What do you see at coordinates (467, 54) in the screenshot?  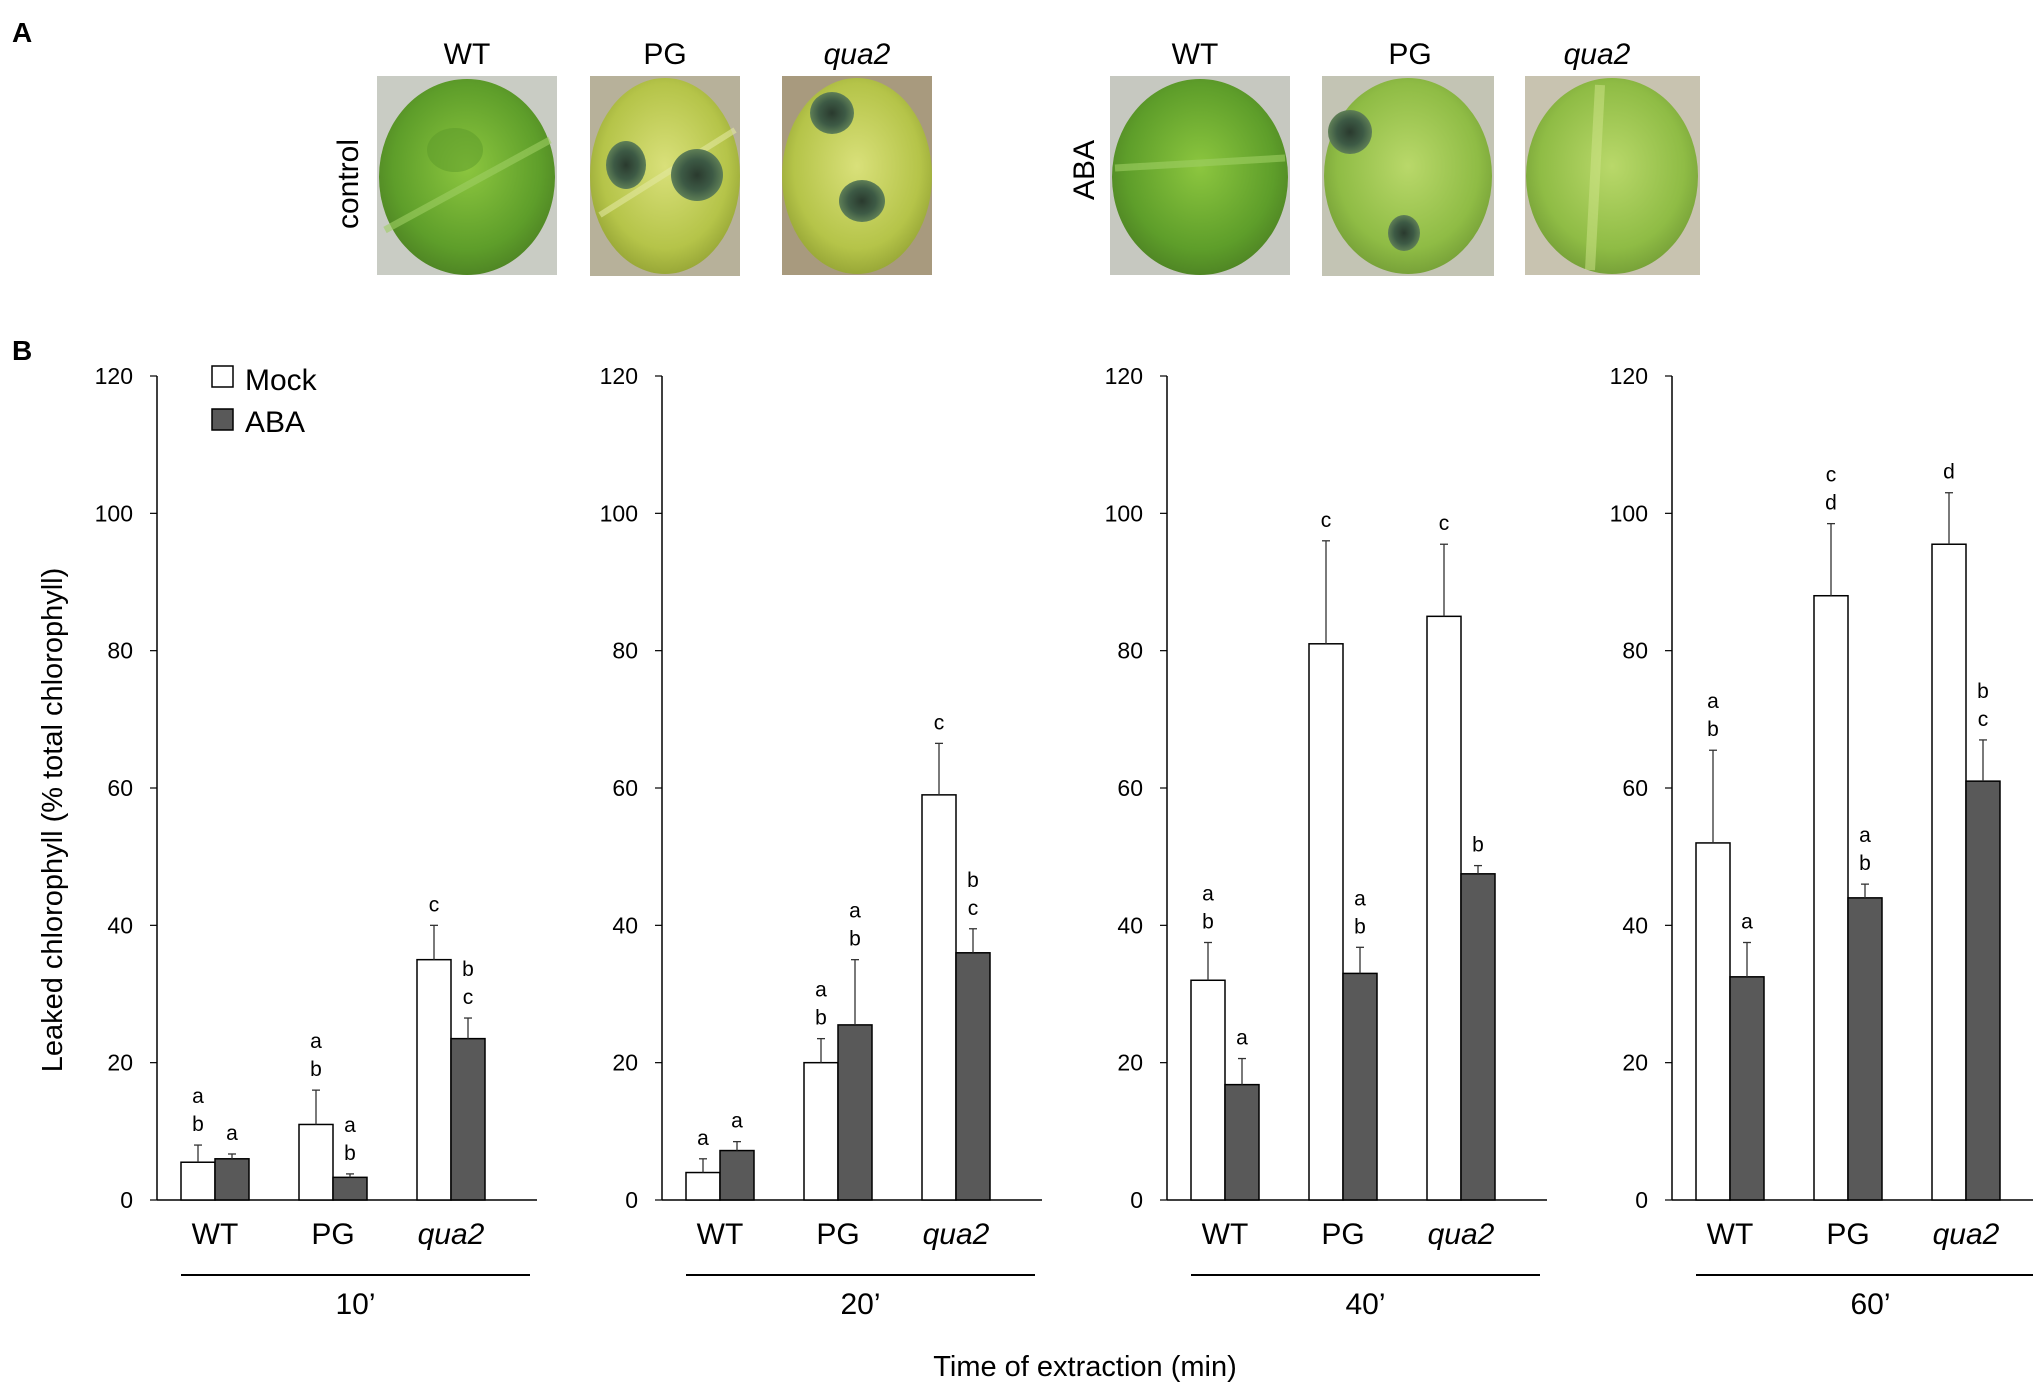 I see `photo-label-control-wt: WT` at bounding box center [467, 54].